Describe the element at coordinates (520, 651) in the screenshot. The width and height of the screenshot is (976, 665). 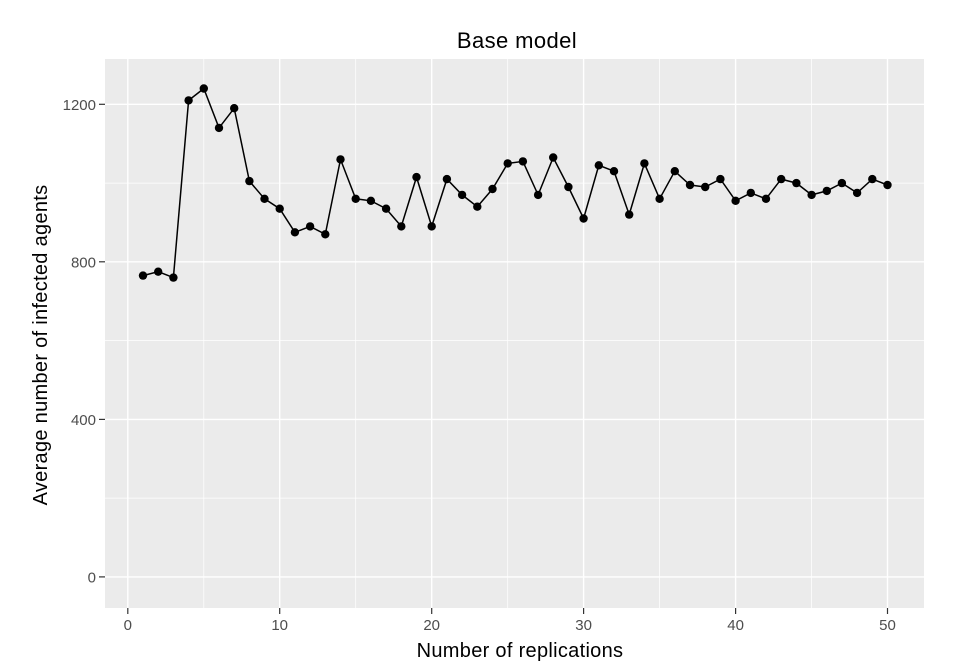
I see `x-axis-title: Number of replications` at that location.